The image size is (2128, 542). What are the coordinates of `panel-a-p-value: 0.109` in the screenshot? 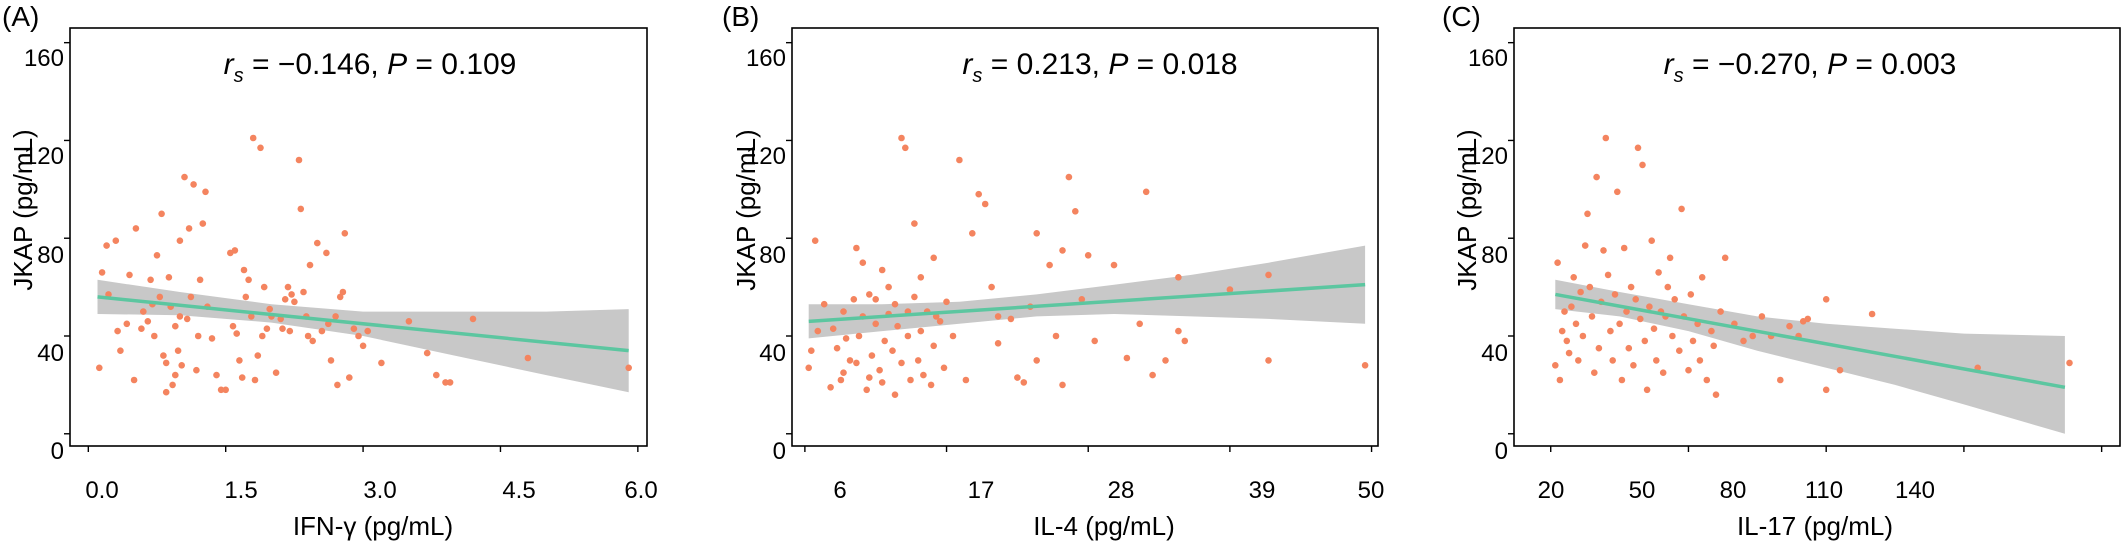 It's located at (478, 64).